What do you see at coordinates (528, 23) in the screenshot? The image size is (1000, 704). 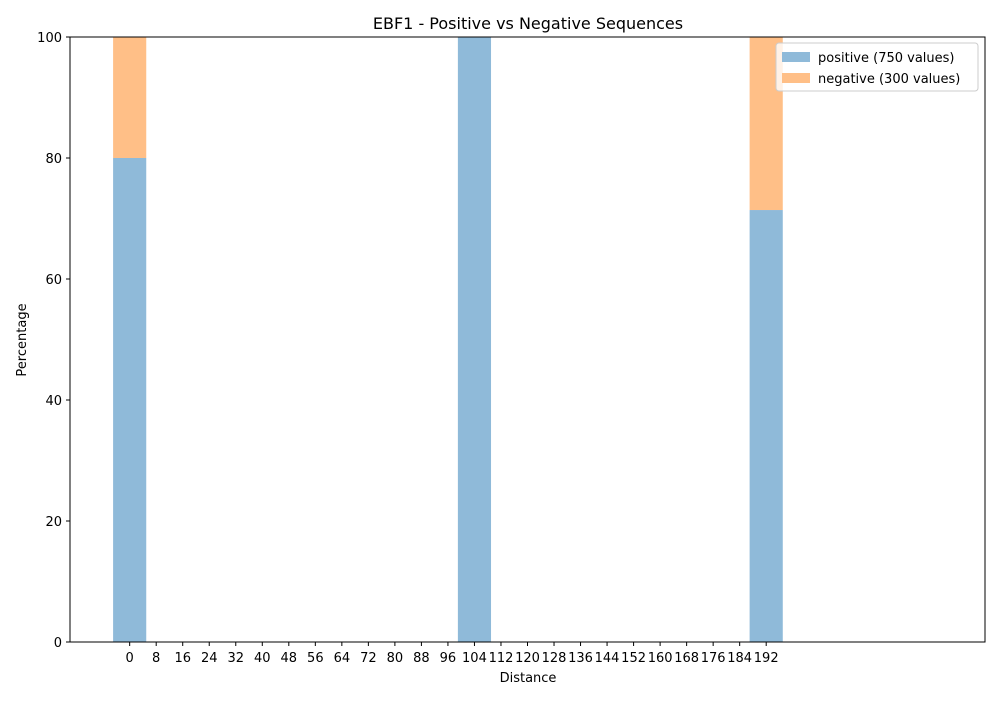 I see `chart-title: EBF1 - Positive vs Negative Sequences` at bounding box center [528, 23].